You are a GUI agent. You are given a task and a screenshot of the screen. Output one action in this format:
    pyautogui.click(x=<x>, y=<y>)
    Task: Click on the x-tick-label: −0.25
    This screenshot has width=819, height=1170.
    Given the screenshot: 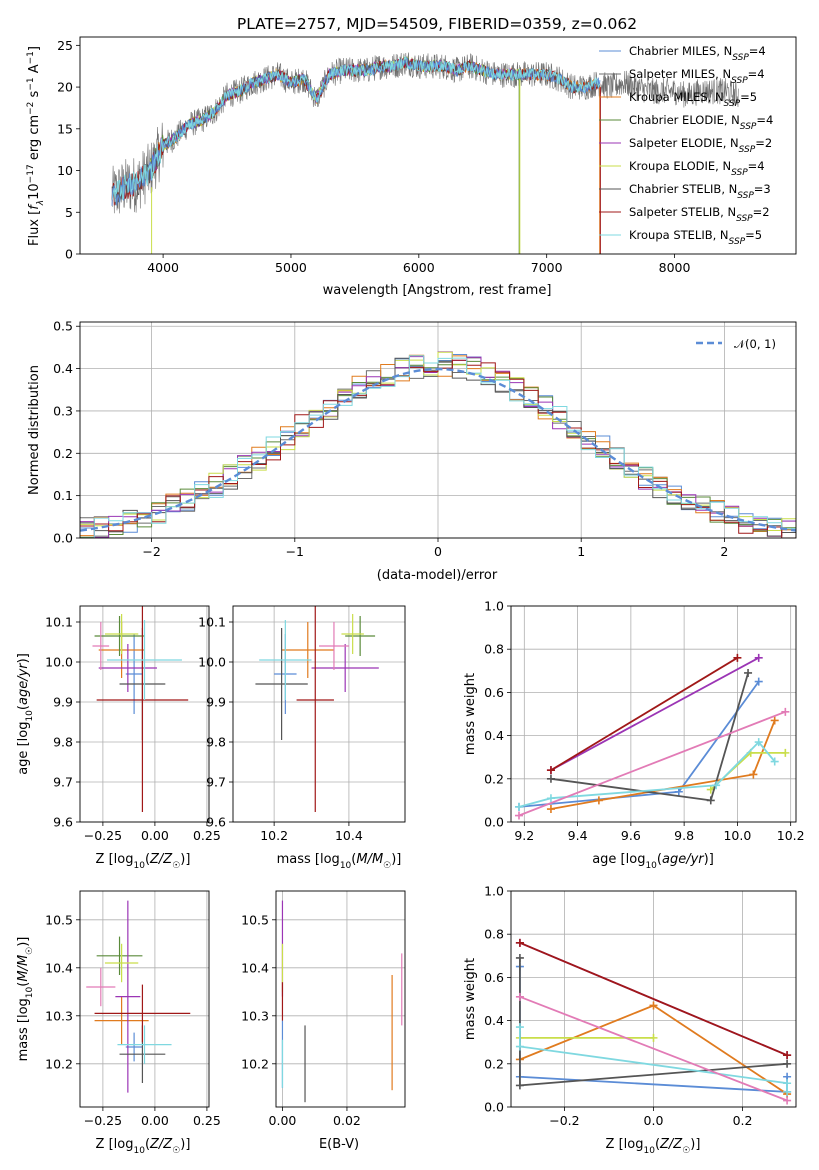 What is the action you would take?
    pyautogui.click(x=103, y=1120)
    